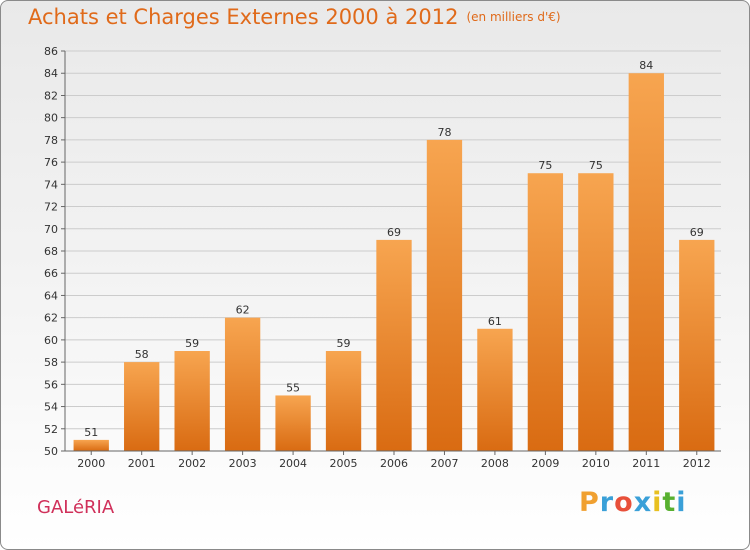 Image resolution: width=750 pixels, height=550 pixels. Describe the element at coordinates (51, 162) in the screenshot. I see `y-tick-label: 76` at that location.